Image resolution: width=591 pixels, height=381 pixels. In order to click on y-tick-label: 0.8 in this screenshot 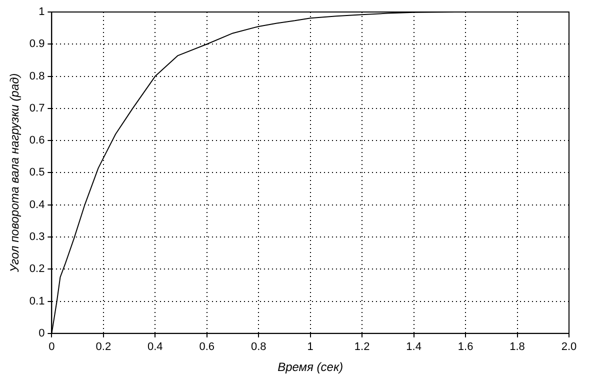, I will do `click(37, 76)`.